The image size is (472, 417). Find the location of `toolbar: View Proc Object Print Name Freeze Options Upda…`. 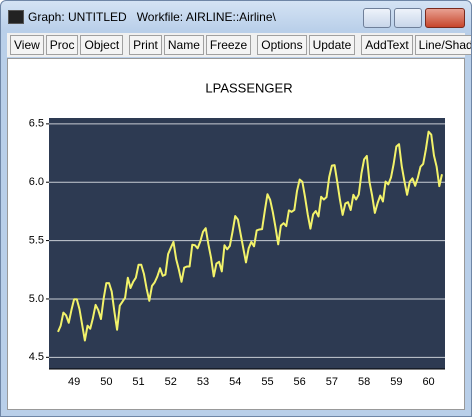

toolbar: View Proc Object Print Name Freeze Options Upda… is located at coordinates (239, 45).